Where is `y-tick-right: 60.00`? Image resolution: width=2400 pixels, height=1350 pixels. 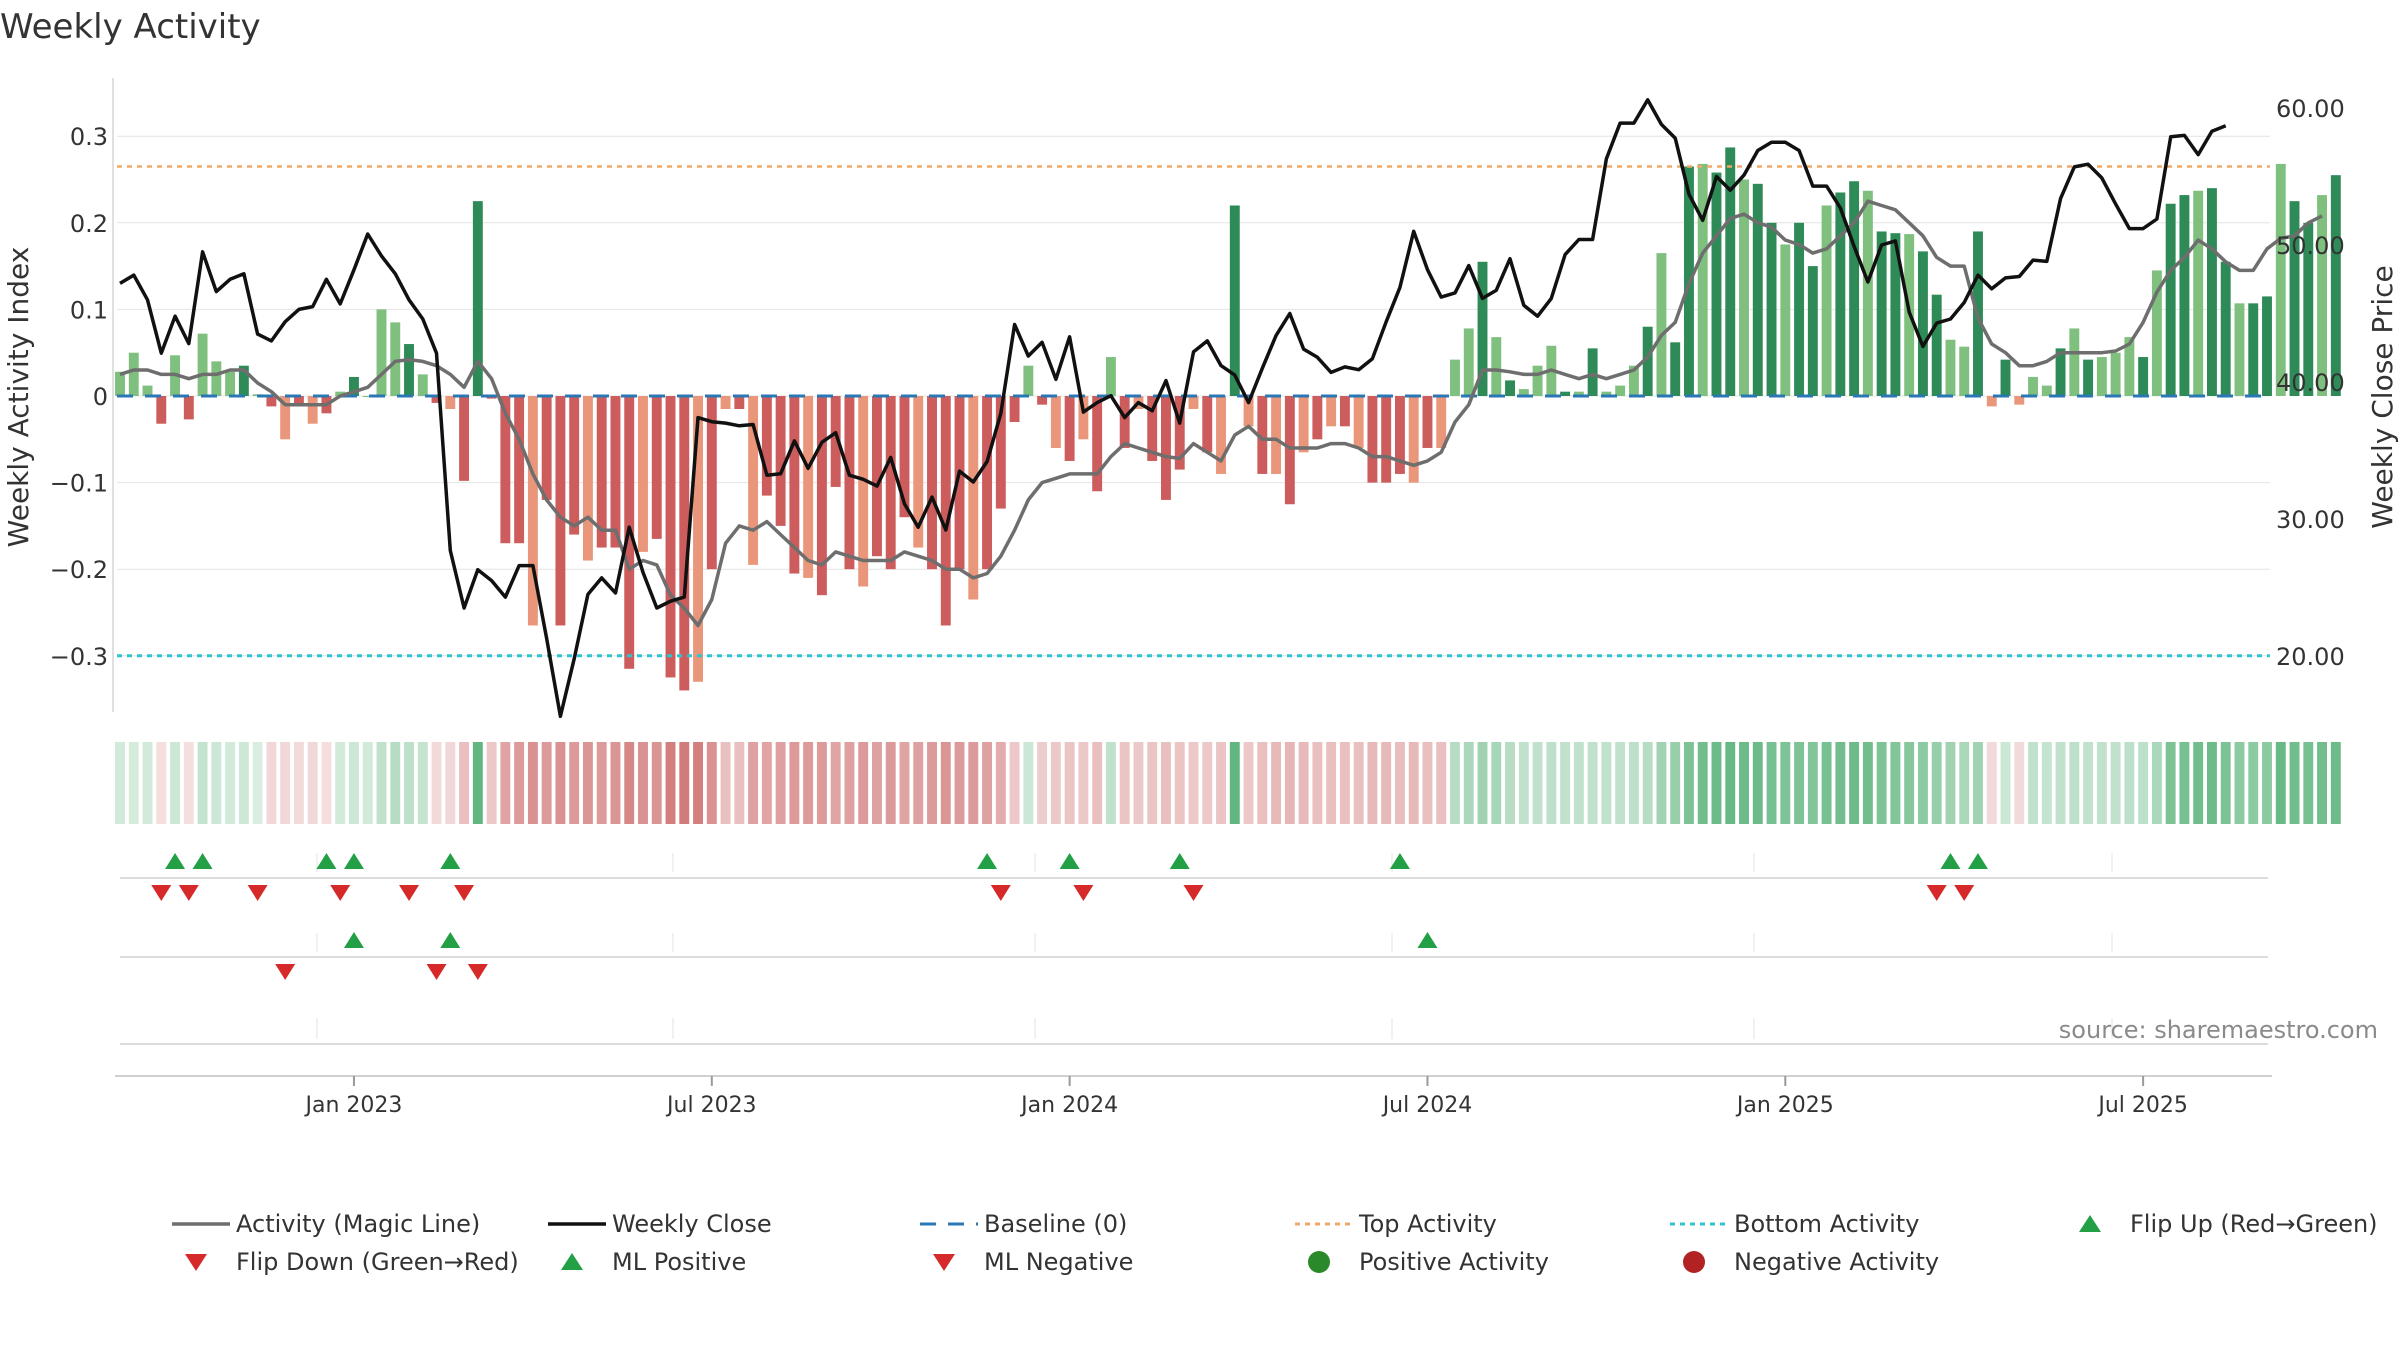
y-tick-right: 60.00 is located at coordinates (2310, 109).